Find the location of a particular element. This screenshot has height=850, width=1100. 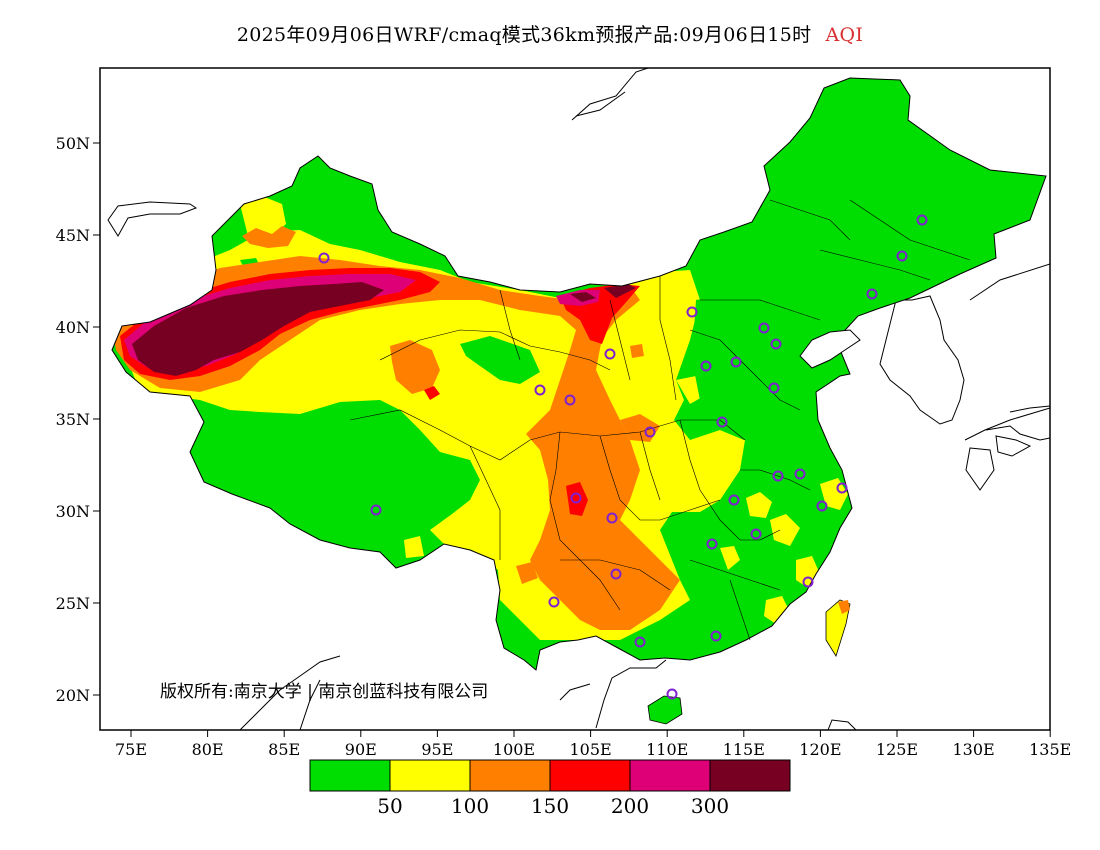

taiwan-island is located at coordinates (838, 628).